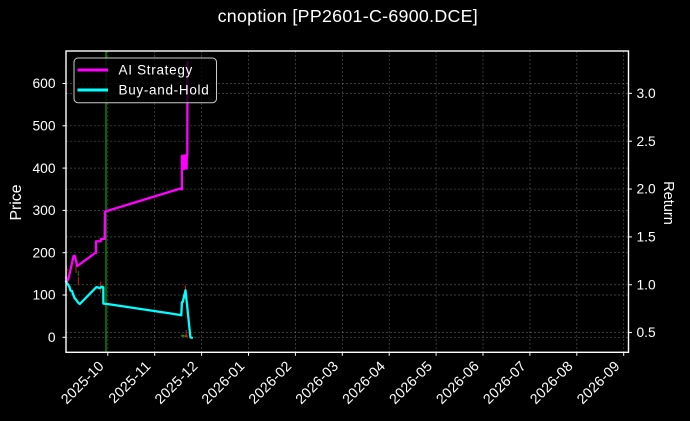 This screenshot has width=690, height=421. Describe the element at coordinates (43, 83) in the screenshot. I see `svg-text: 600` at that location.